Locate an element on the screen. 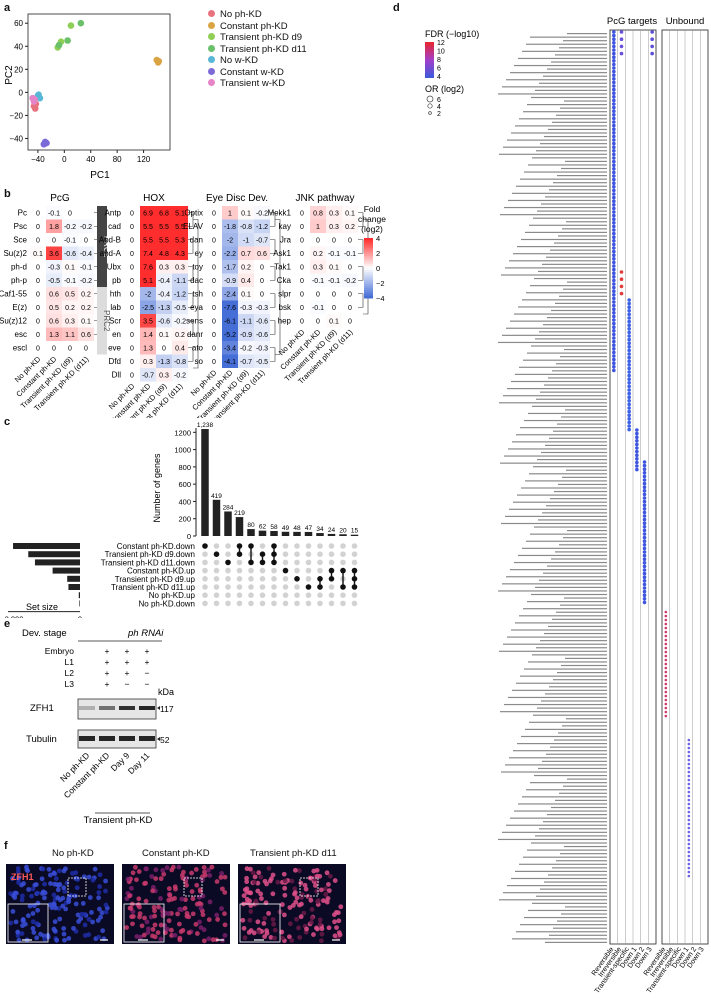  cell-value: -0.1 is located at coordinates (70, 241).